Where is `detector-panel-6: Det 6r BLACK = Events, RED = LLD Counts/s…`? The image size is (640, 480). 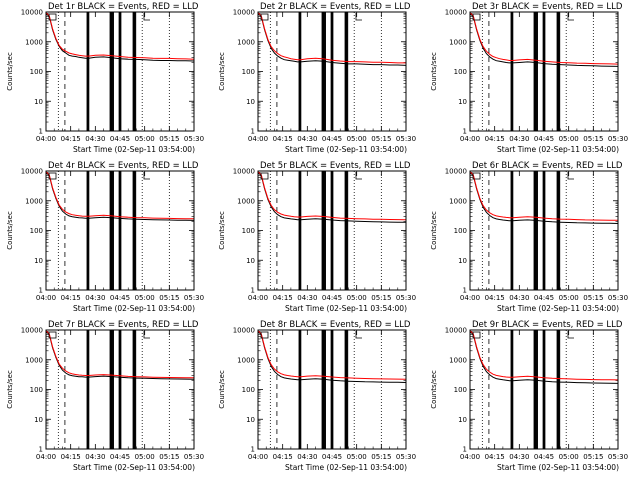 detector-panel-6: Det 6r BLACK = Events, RED = LLD Counts/s… is located at coordinates (529, 237).